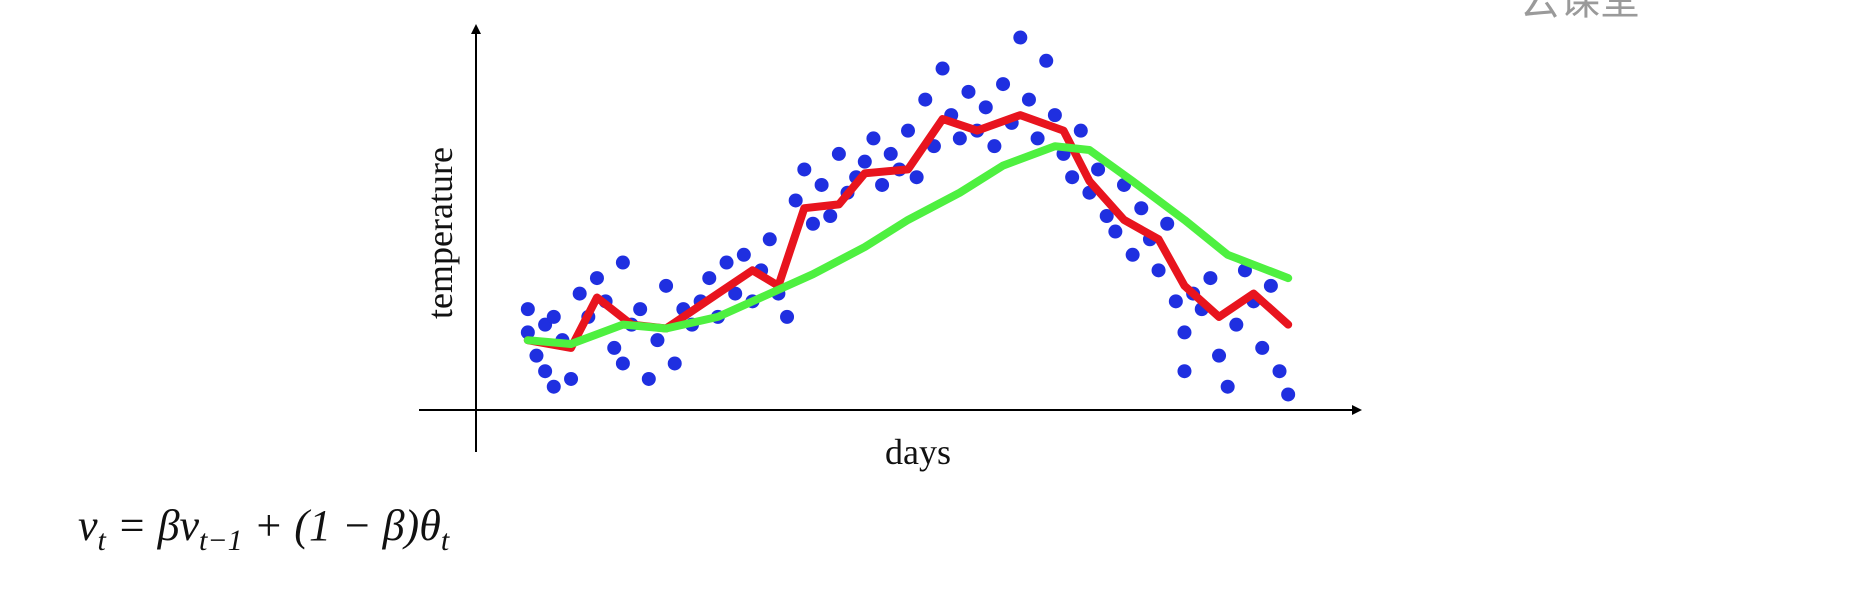 The height and width of the screenshot is (601, 1876). I want to click on formula: vt = βvt−1 + (1 − β)θt, so click(264, 529).